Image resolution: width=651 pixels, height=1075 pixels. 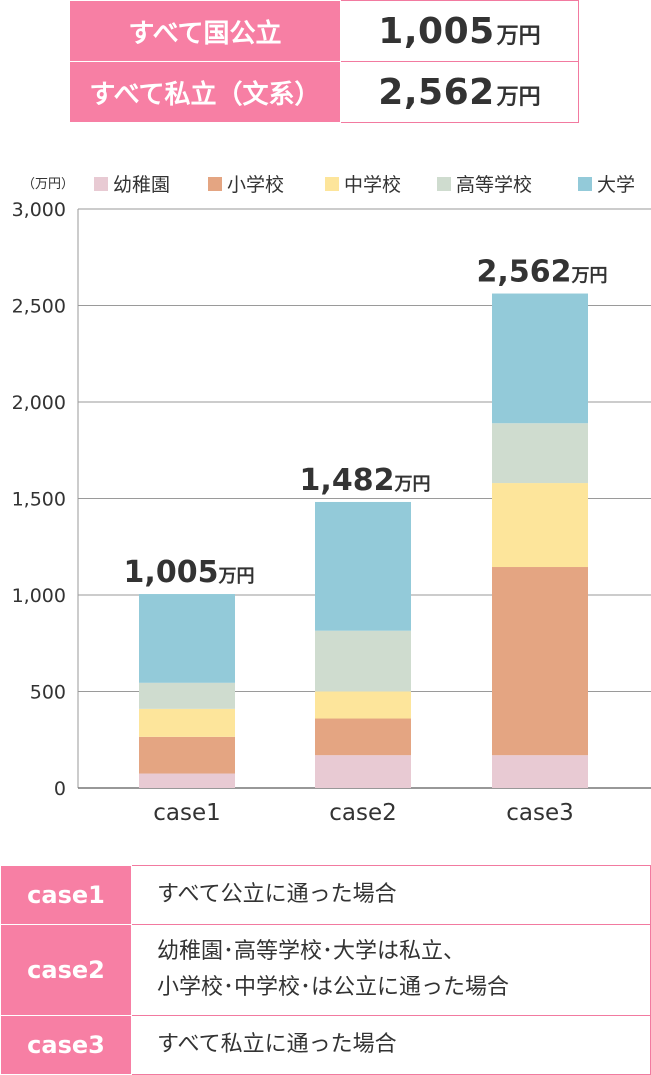 I want to click on case-label: case3, so click(x=66, y=1045).